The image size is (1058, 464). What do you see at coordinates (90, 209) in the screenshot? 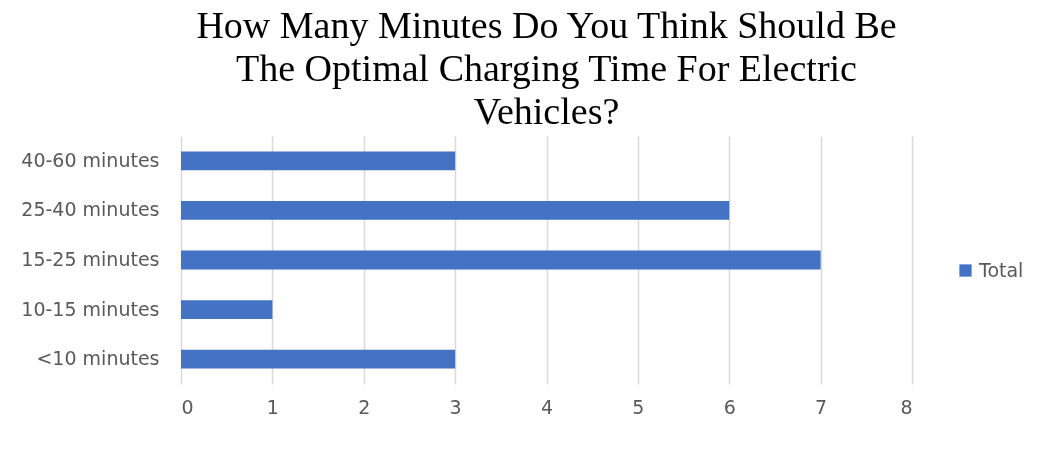
I see `y-tick-label: 25-40 minutes` at bounding box center [90, 209].